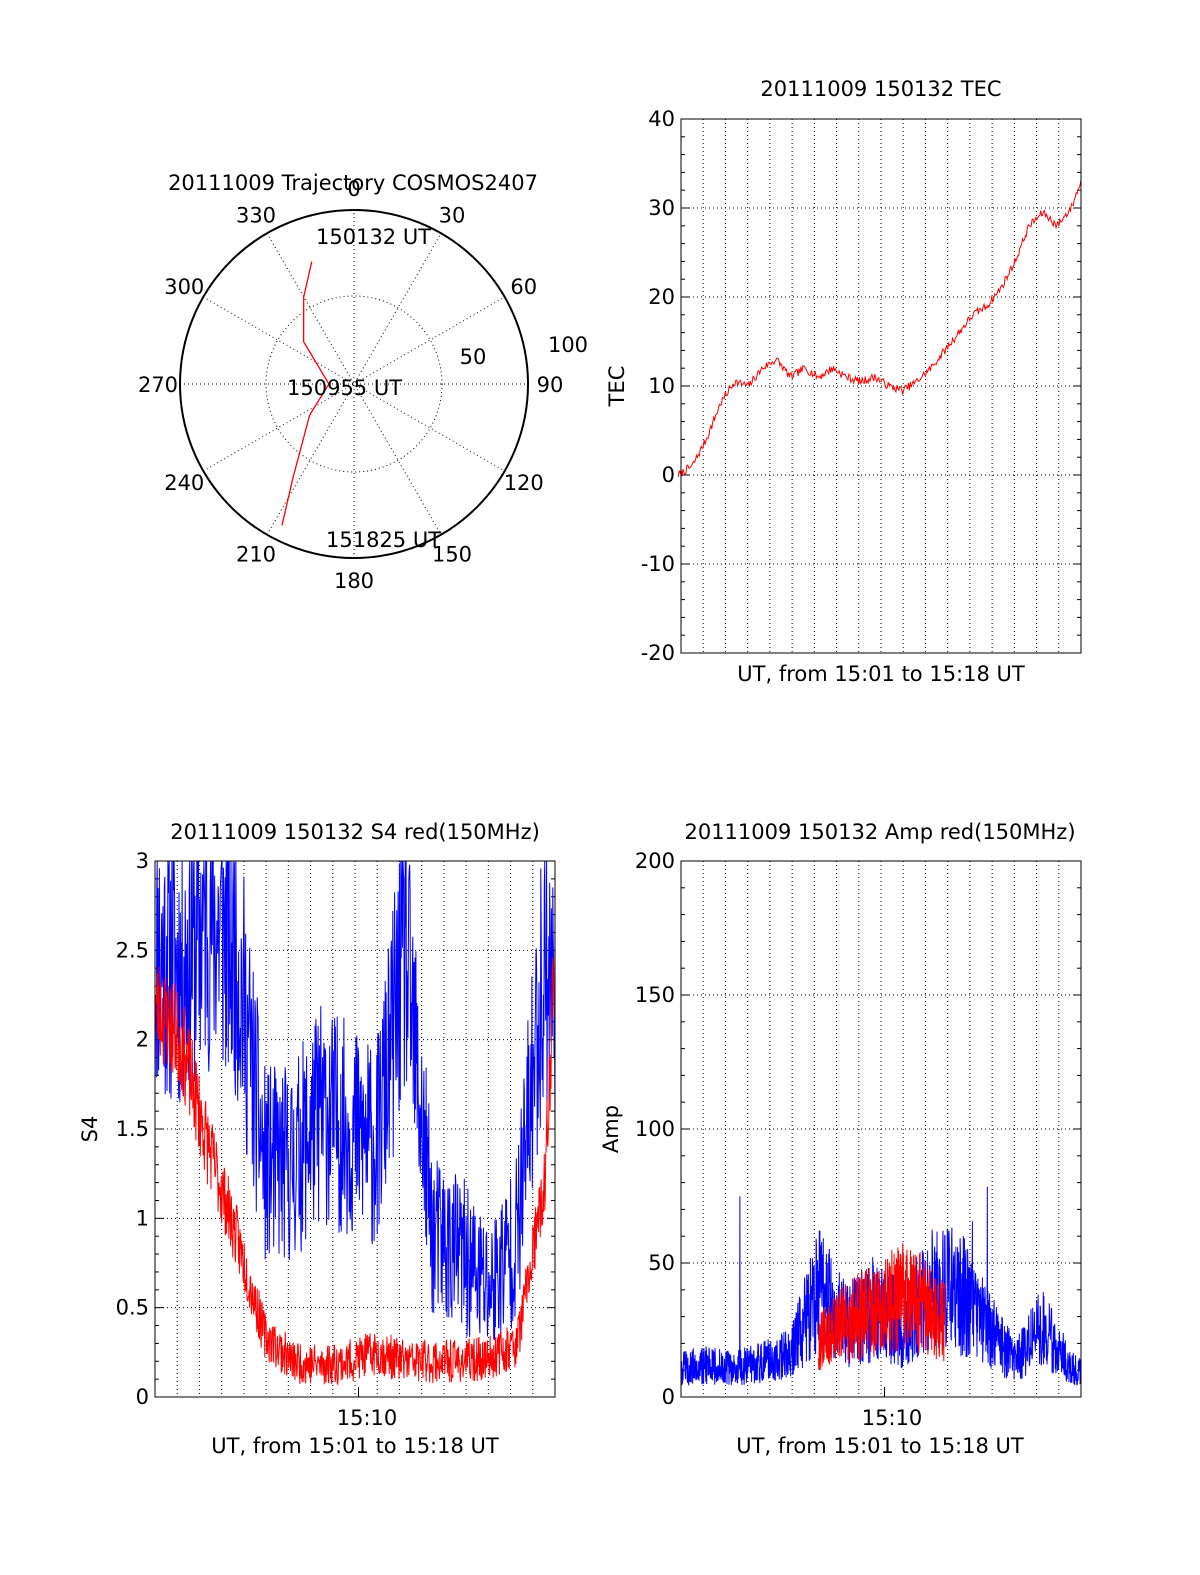 This screenshot has height=1575, width=1200. I want to click on s4-y-ticks: 0 0.5 1 1.5 2 2.5 3, so click(132, 1129).